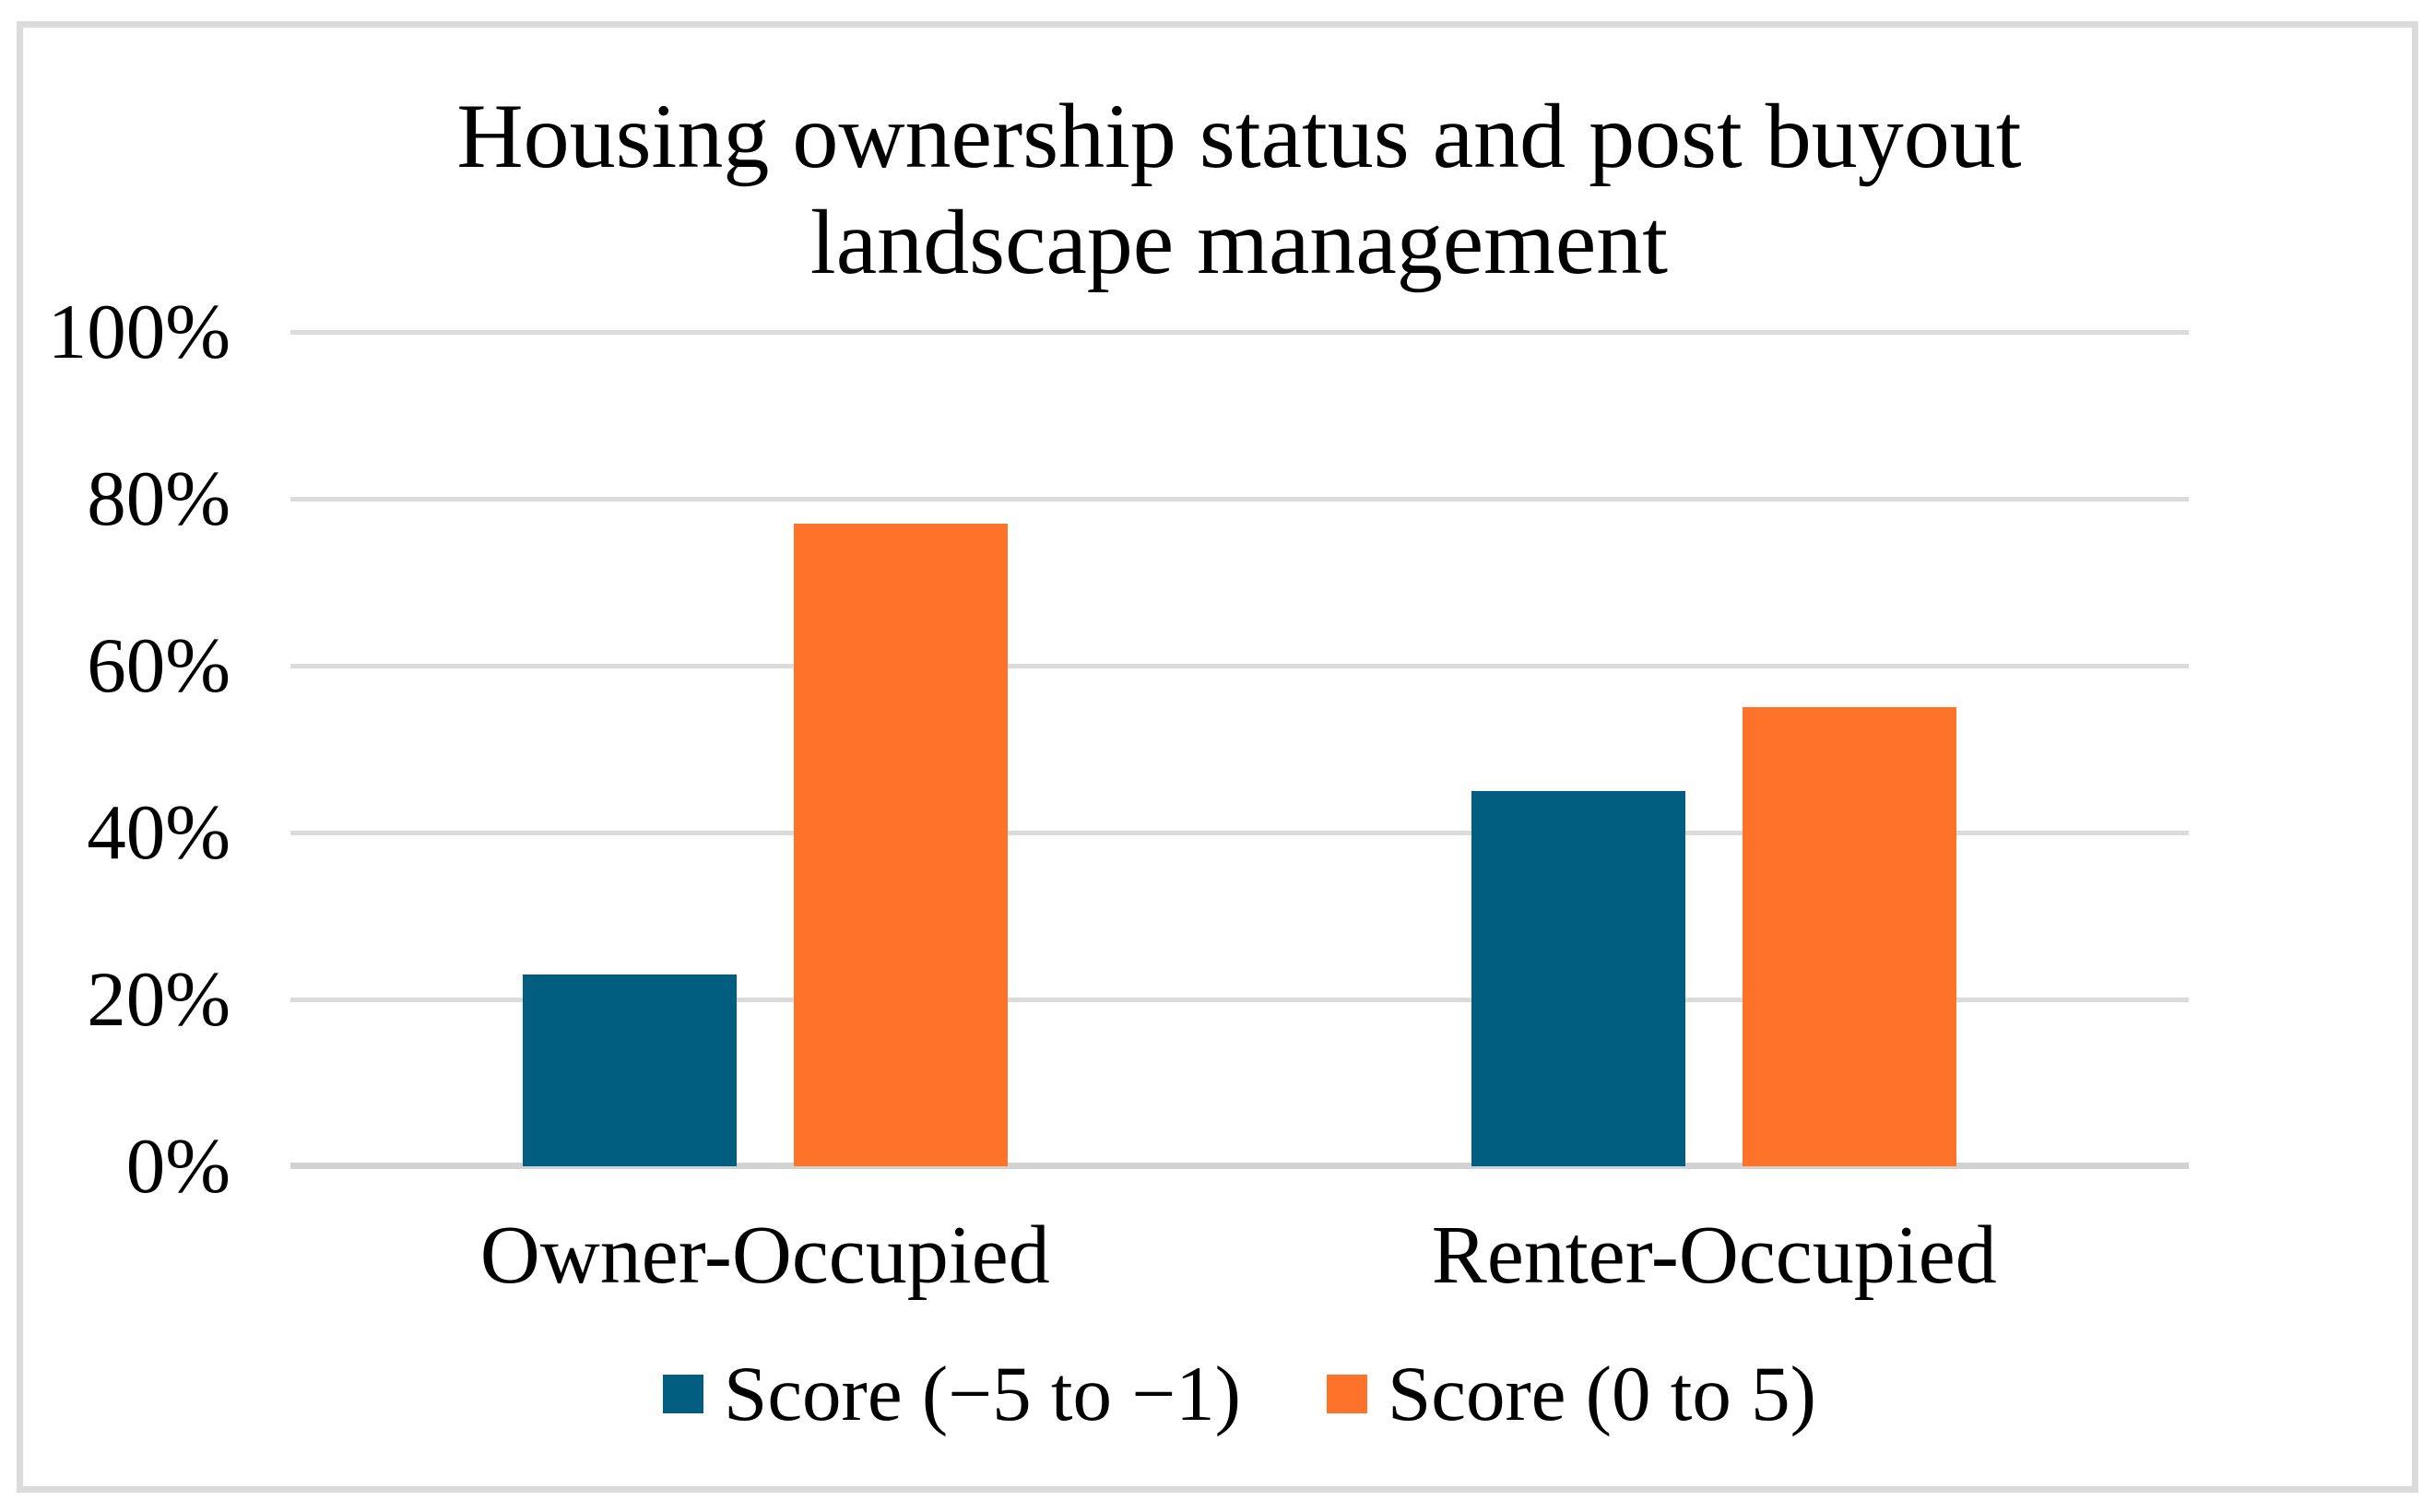  What do you see at coordinates (629, 1070) in the screenshot?
I see `bar-owner-occupied-negative-score` at bounding box center [629, 1070].